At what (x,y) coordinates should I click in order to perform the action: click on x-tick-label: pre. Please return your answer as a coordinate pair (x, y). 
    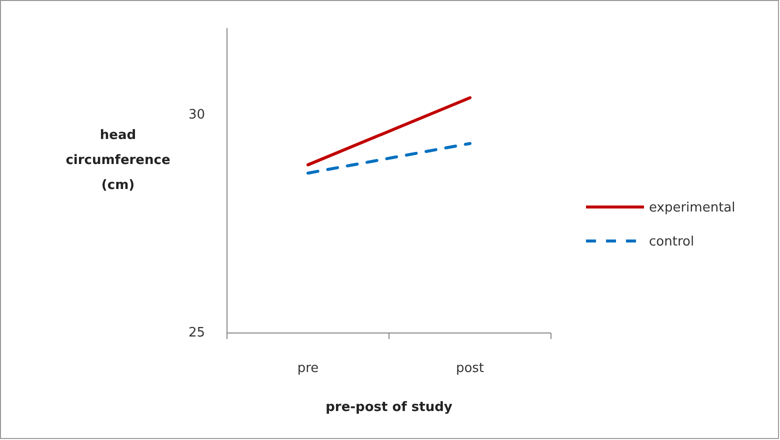
    Looking at the image, I should click on (308, 368).